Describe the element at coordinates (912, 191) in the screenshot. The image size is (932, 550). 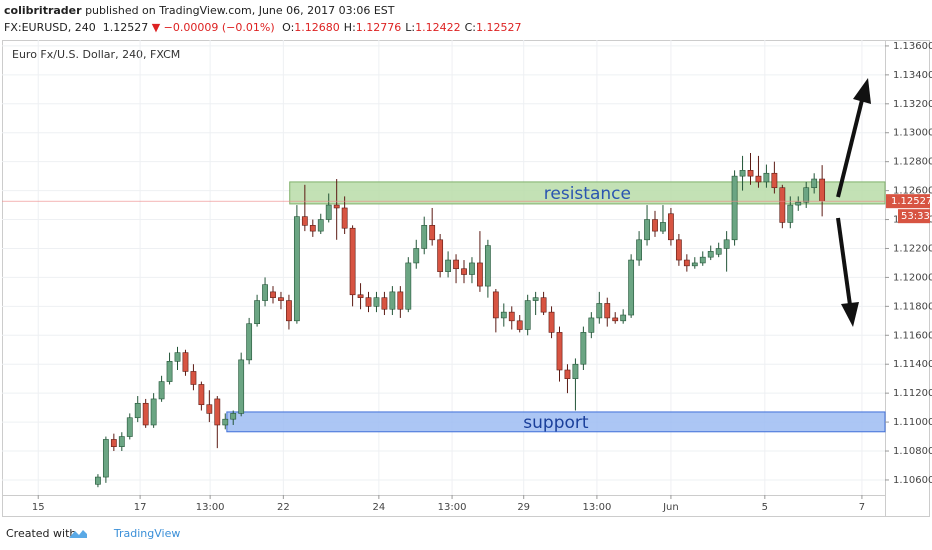
I see `y-tick-label: 1.12600` at that location.